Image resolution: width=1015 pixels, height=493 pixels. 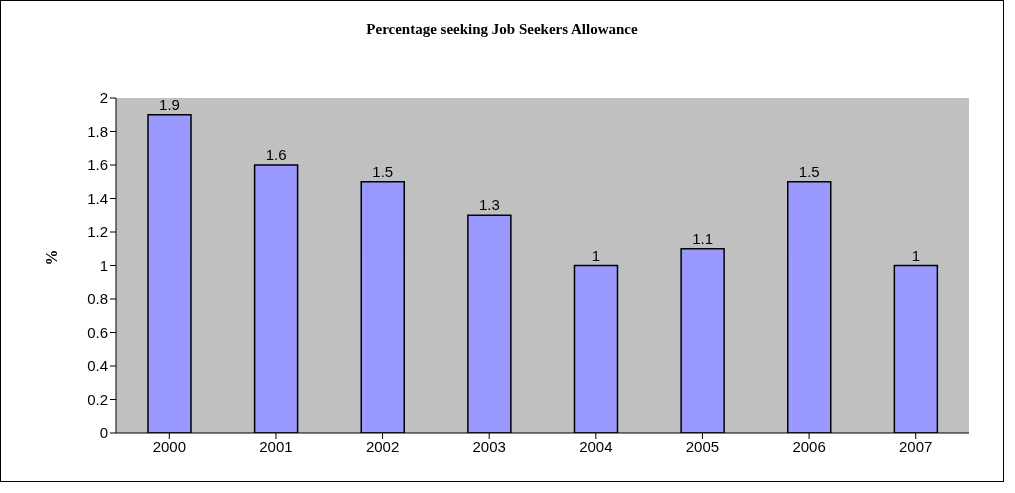 What do you see at coordinates (276, 446) in the screenshot?
I see `x-tick-label: 2001` at bounding box center [276, 446].